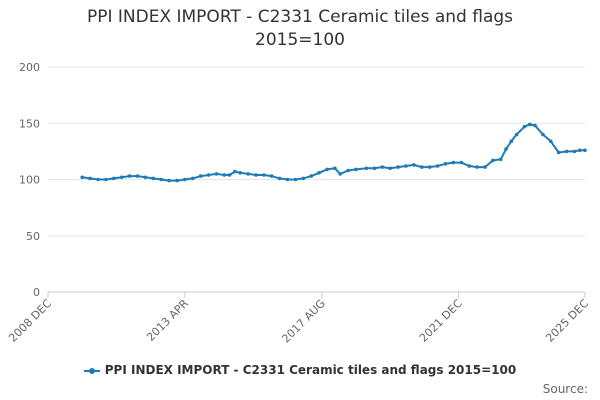 The height and width of the screenshot is (400, 600). Describe the element at coordinates (565, 389) in the screenshot. I see `source-label: Source:` at that location.